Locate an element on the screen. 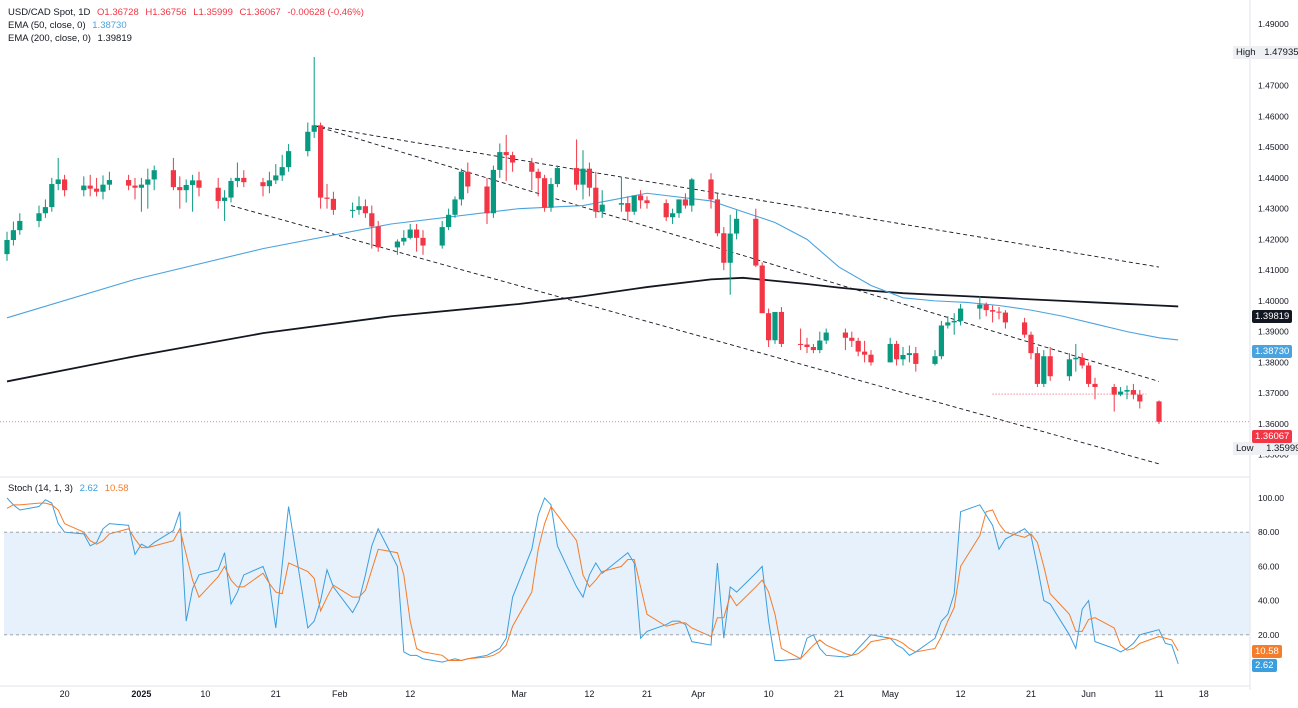  trendline is located at coordinates (737, 196).